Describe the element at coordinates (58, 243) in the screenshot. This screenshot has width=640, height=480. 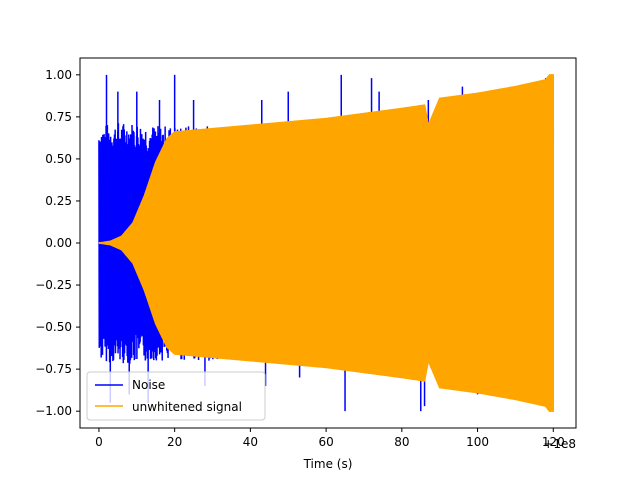
I see `y-tick-label: 0.00` at that location.